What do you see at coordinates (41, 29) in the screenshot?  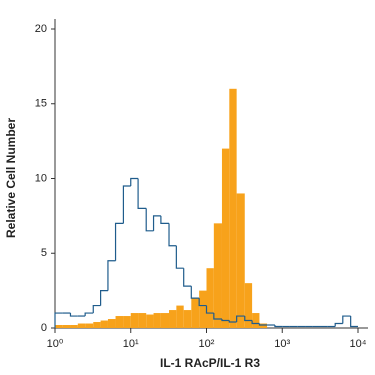 I see `y-tick-label: 20` at bounding box center [41, 29].